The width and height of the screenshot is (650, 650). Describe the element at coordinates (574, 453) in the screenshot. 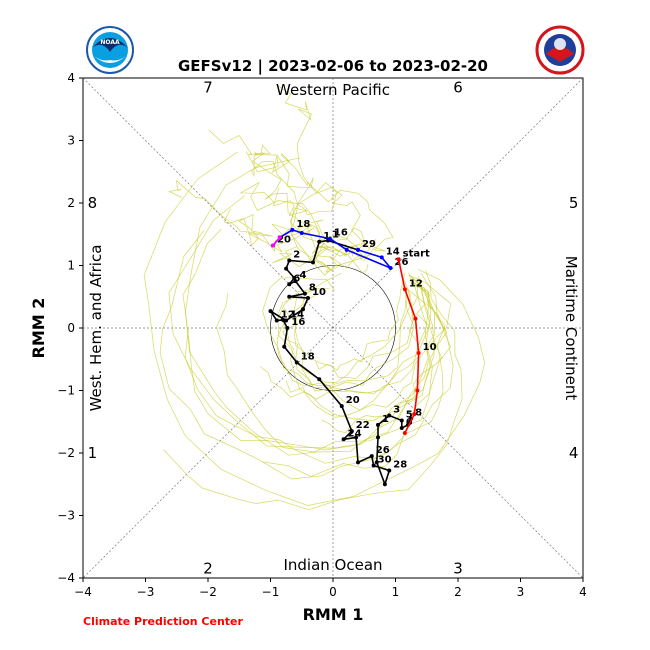

I see `phase-number: 4` at that location.